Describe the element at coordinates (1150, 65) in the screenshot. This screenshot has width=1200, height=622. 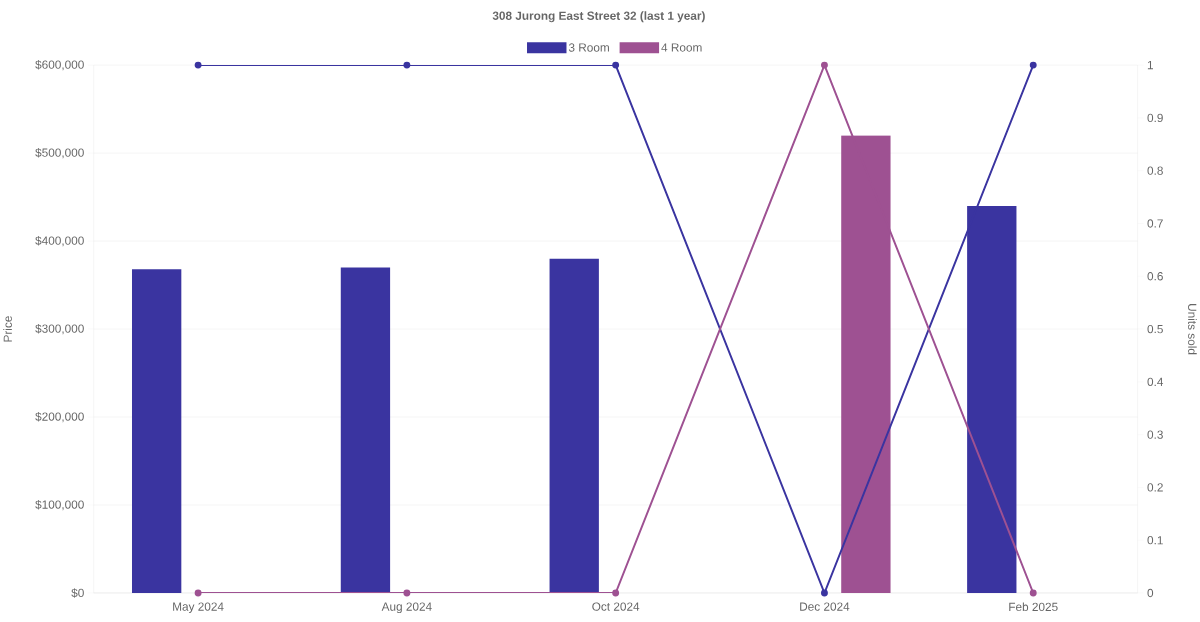
I see `y2-tick-label: 1` at that location.